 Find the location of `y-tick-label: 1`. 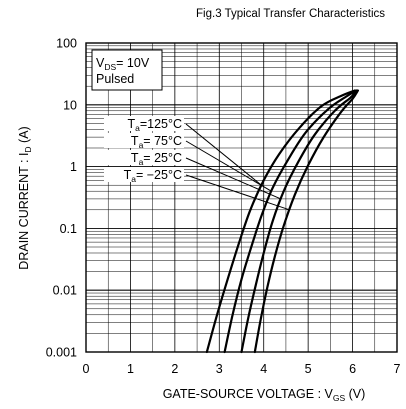

y-tick-label: 1 is located at coordinates (73, 167).